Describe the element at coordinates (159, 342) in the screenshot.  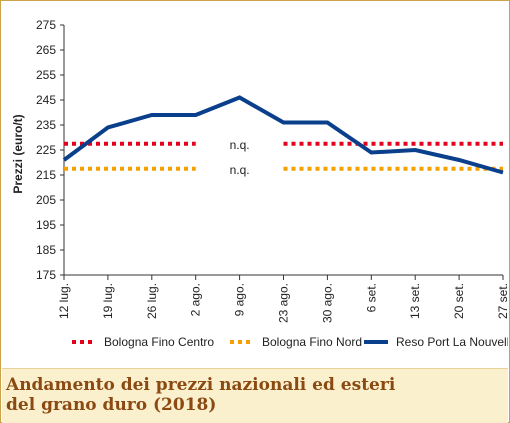
I see `legend-label: Bologna Fino Centro` at that location.